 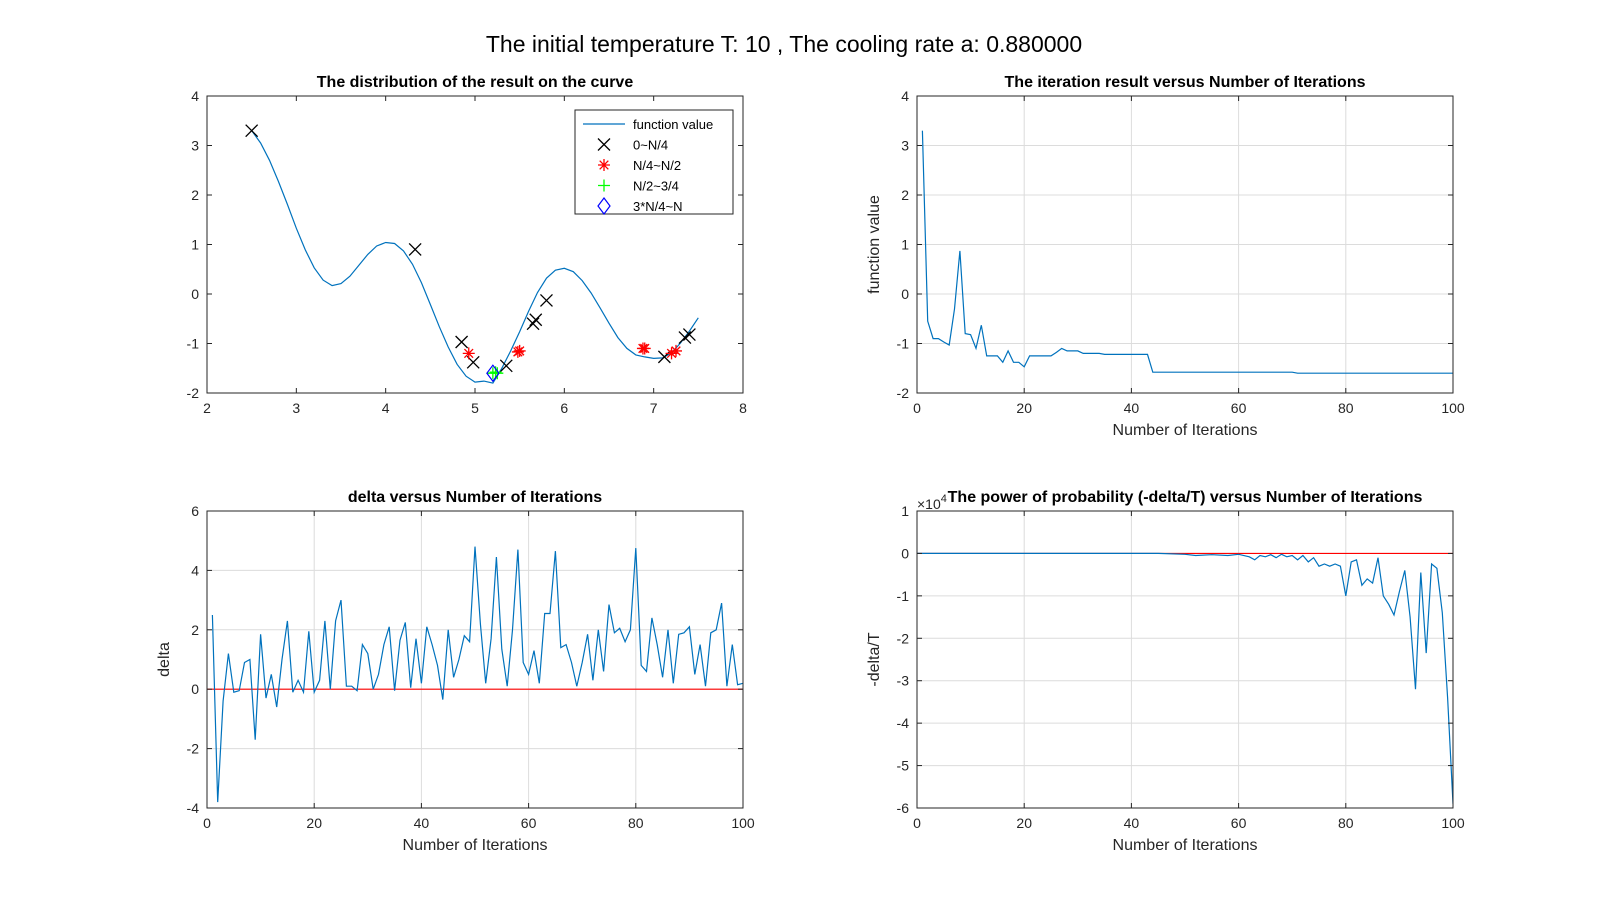 I want to click on y-axis-label: -delta/T, so click(x=874, y=659).